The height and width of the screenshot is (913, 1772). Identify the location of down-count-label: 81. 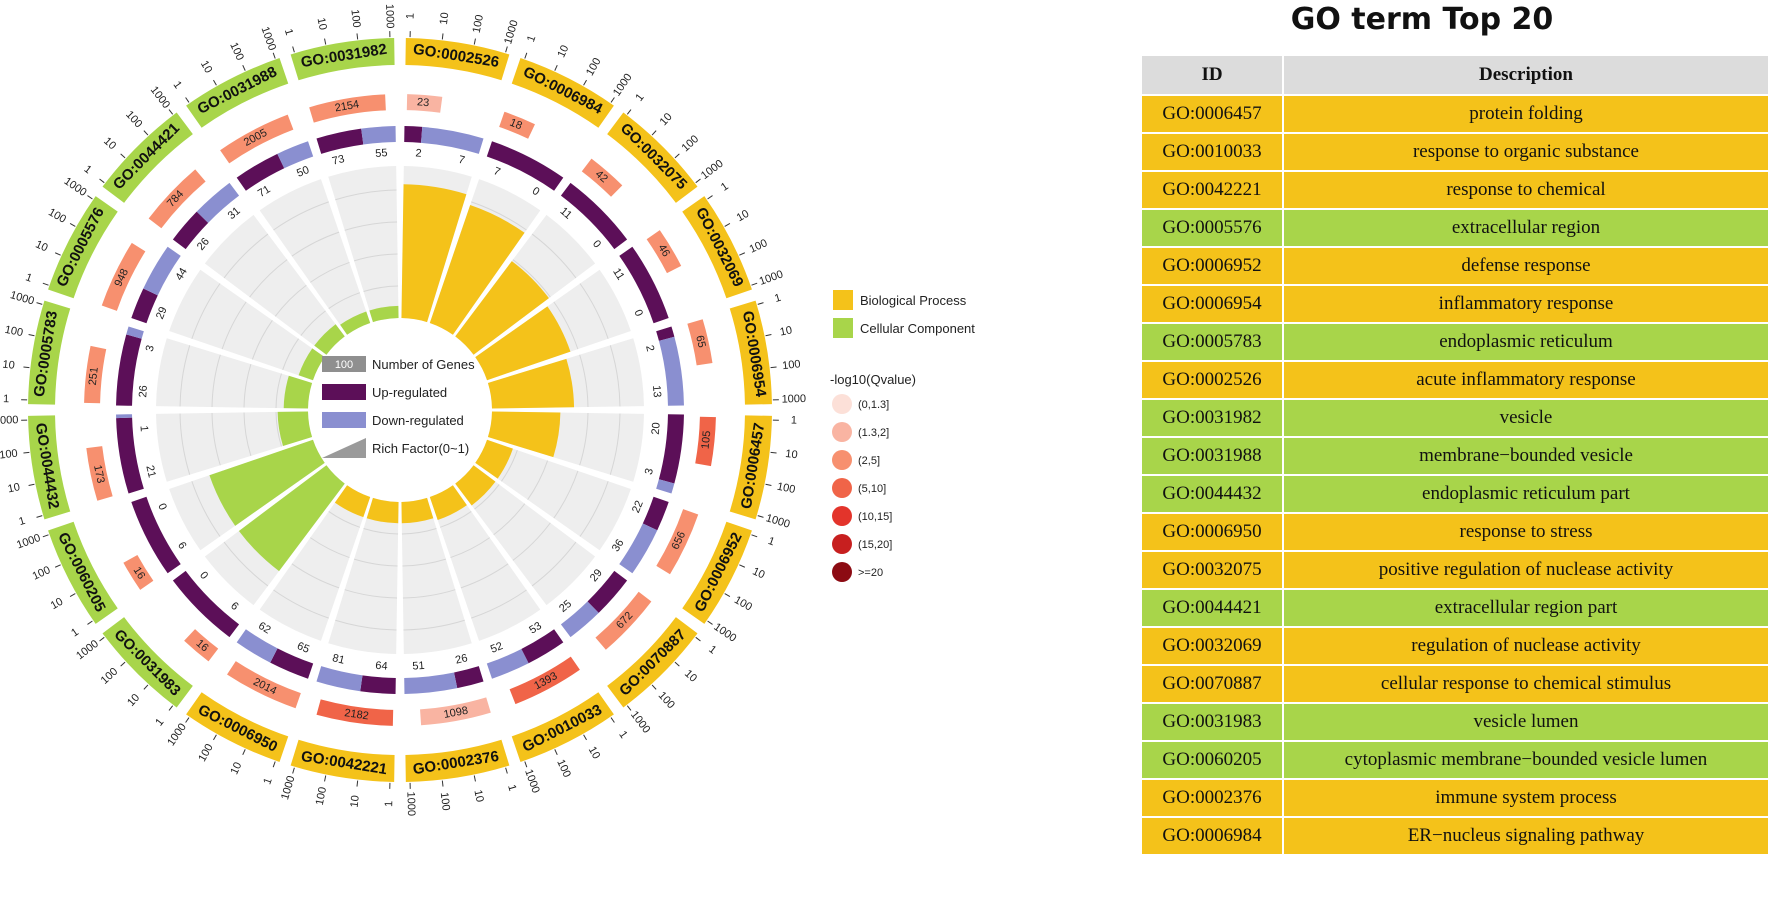
(338, 659).